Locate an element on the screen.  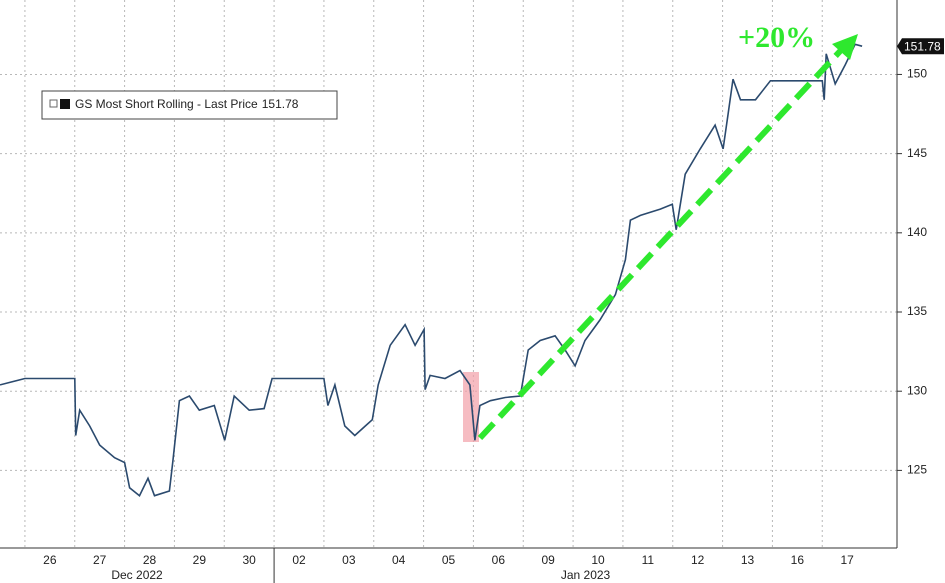
x-tick-label: 02 is located at coordinates (299, 560).